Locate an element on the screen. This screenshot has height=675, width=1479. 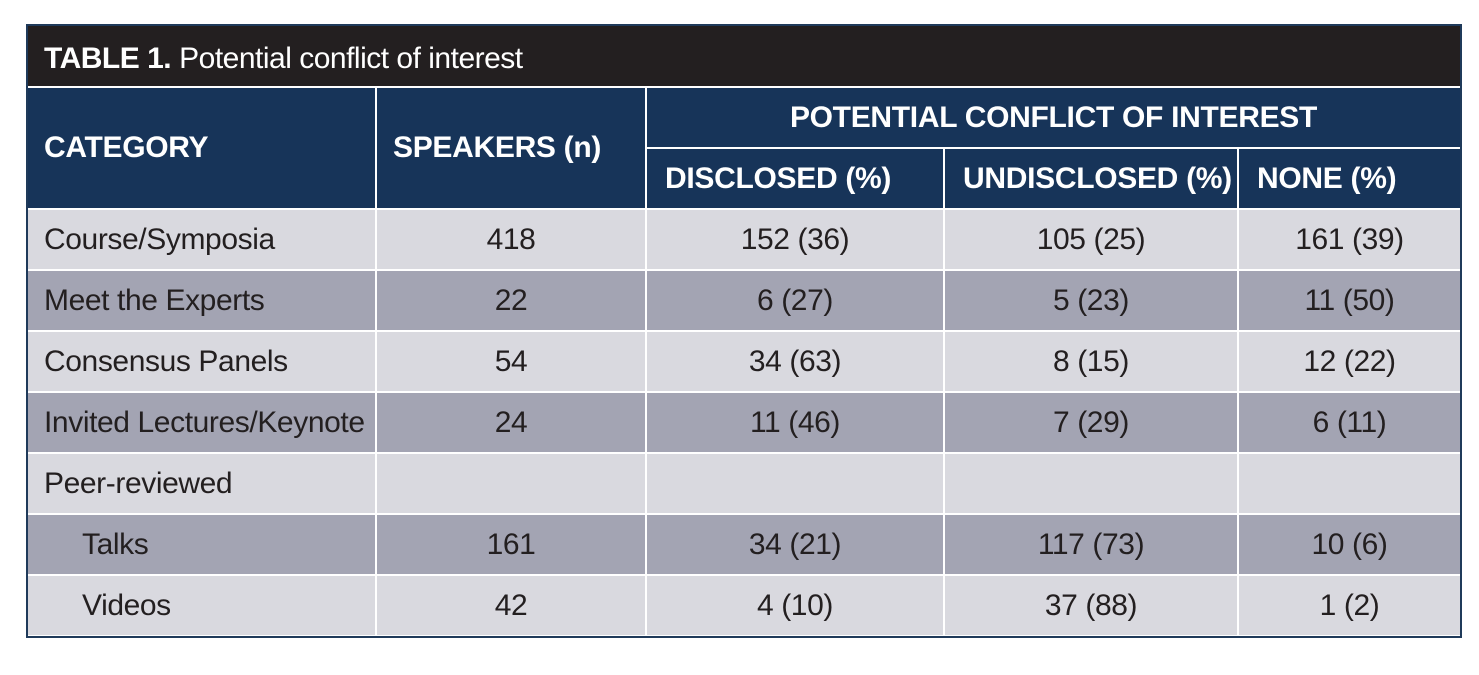
table-caption-label: TABLE 1. is located at coordinates (108, 58).